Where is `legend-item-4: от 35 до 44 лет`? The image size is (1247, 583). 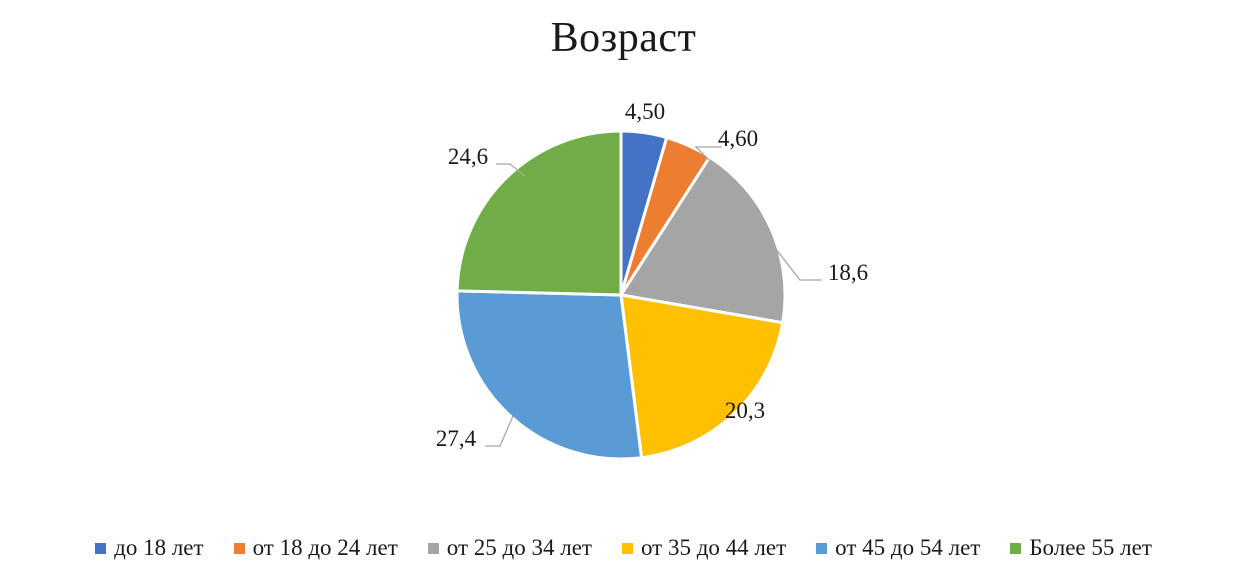
legend-item-4: от 35 до 44 лет is located at coordinates (704, 548).